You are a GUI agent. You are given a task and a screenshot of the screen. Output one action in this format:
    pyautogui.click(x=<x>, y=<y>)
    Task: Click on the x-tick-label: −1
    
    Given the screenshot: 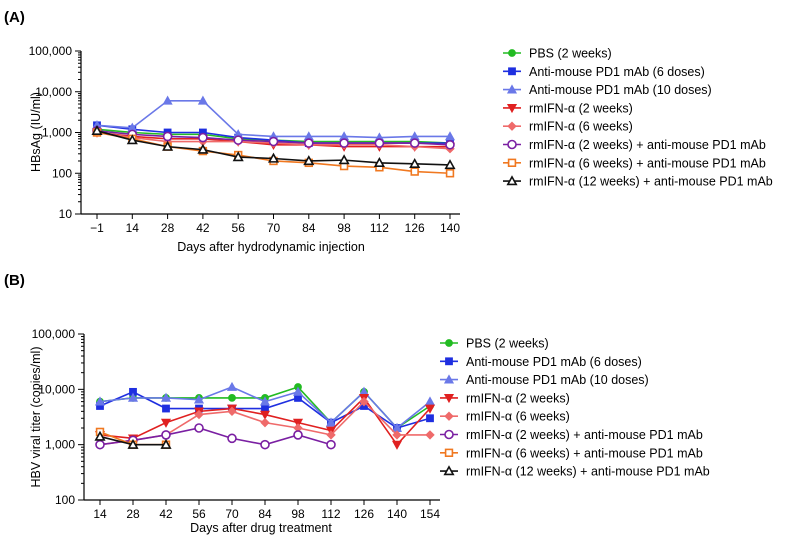 What is the action you would take?
    pyautogui.click(x=97, y=228)
    